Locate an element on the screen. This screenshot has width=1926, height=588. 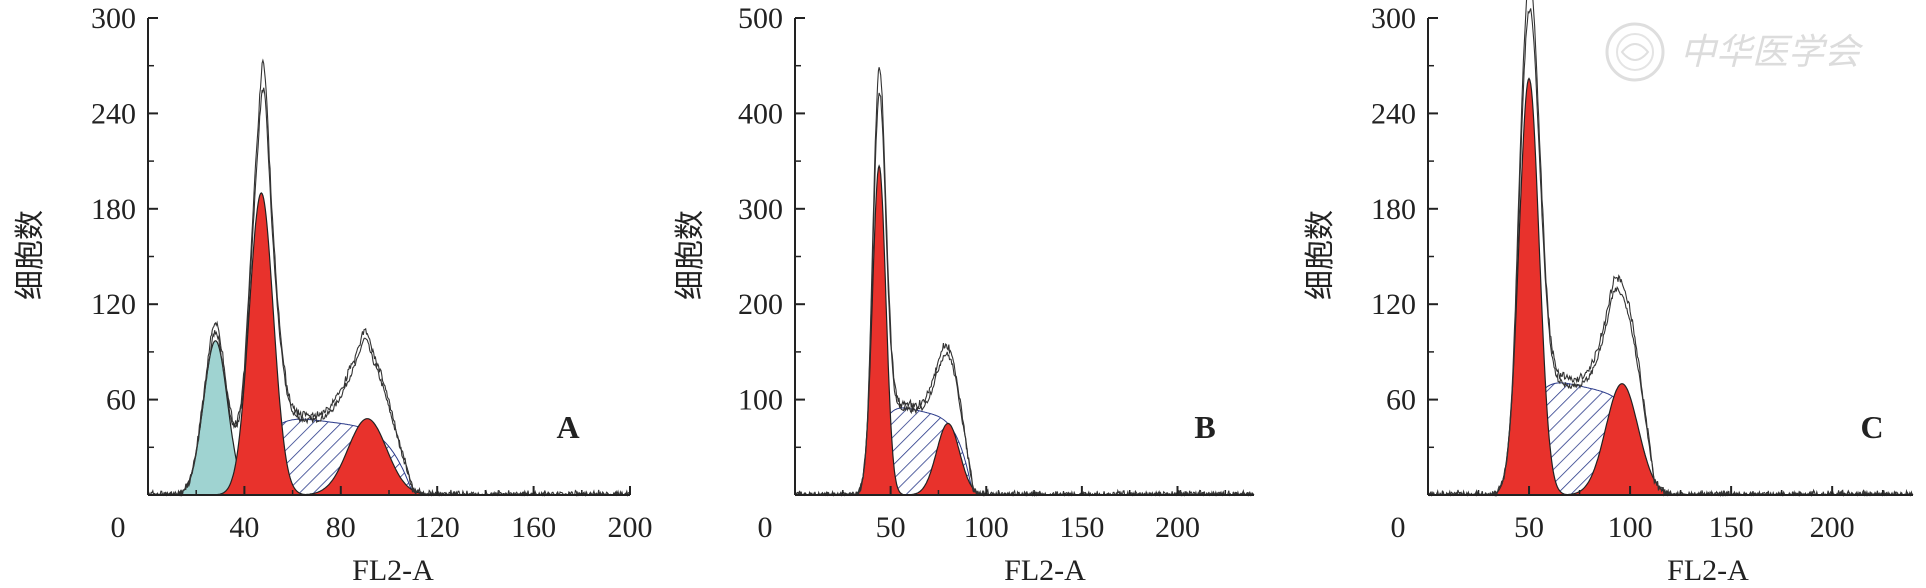
x-tick-label: 80 is located at coordinates (341, 527).